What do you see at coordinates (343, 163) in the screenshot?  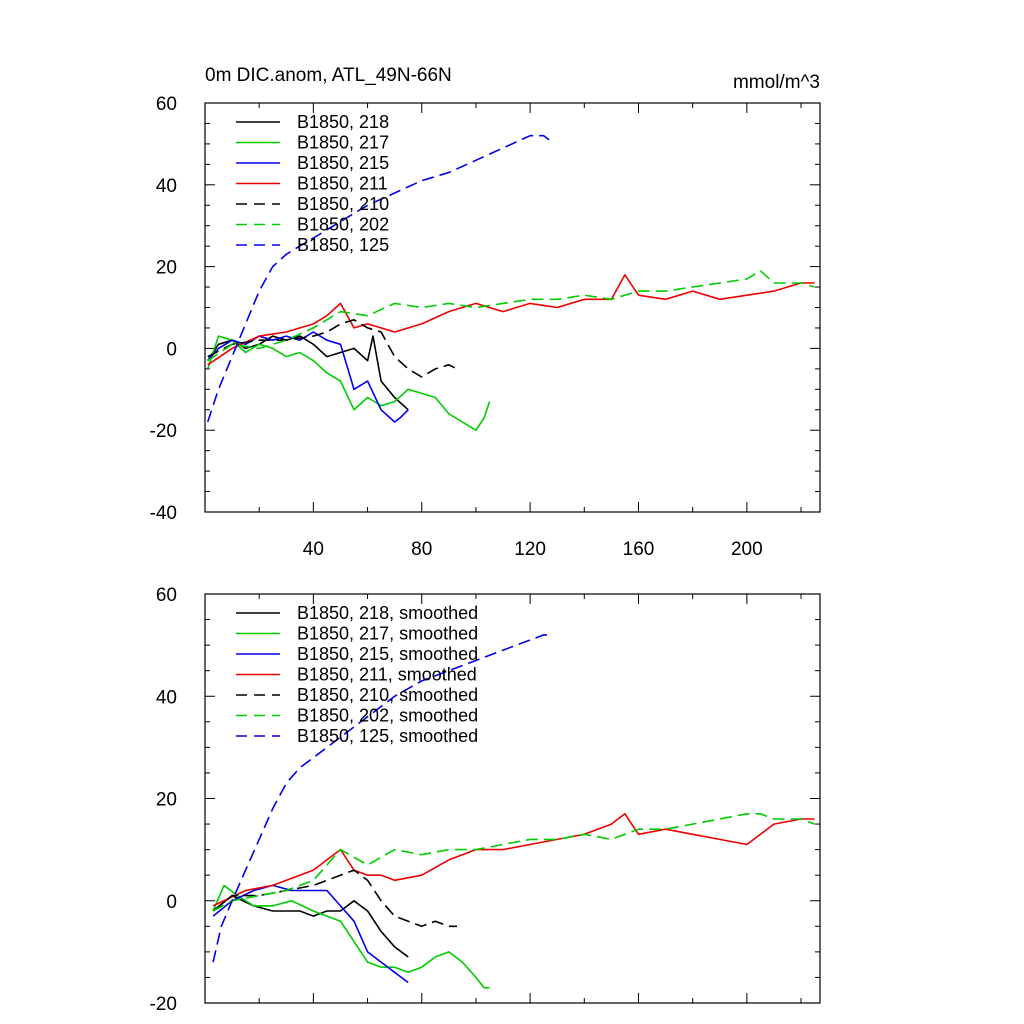 I see `legend-label: B1850, 215` at bounding box center [343, 163].